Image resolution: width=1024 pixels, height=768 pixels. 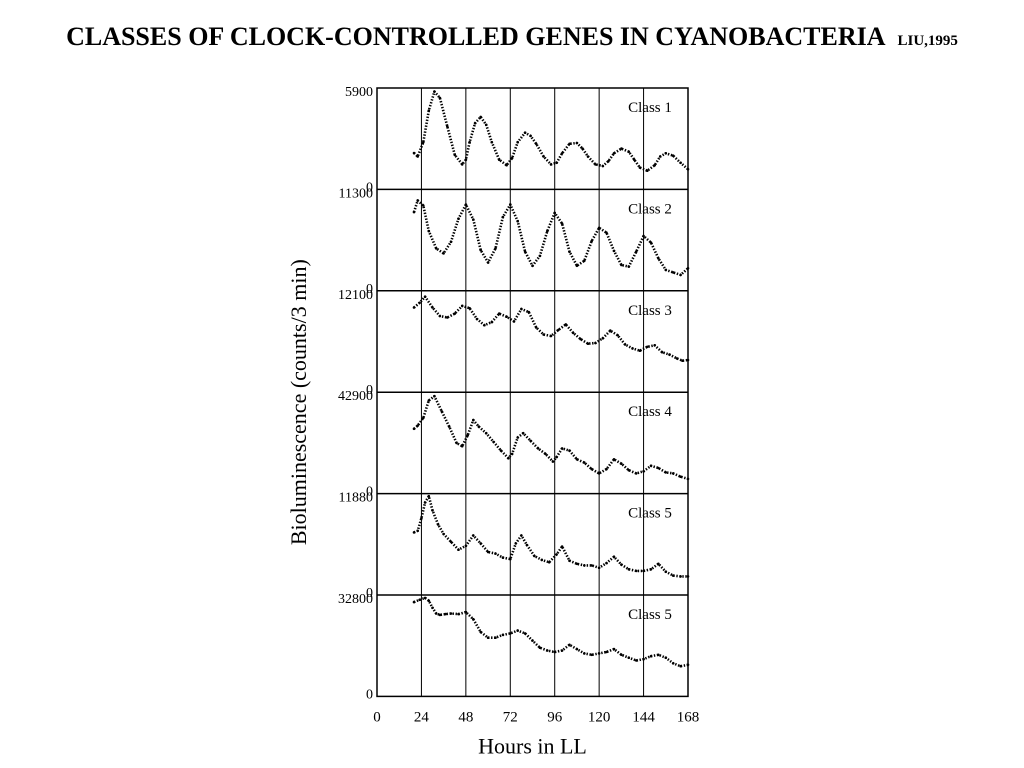 I want to click on y-tick-label-max: 32800, so click(x=355, y=599).